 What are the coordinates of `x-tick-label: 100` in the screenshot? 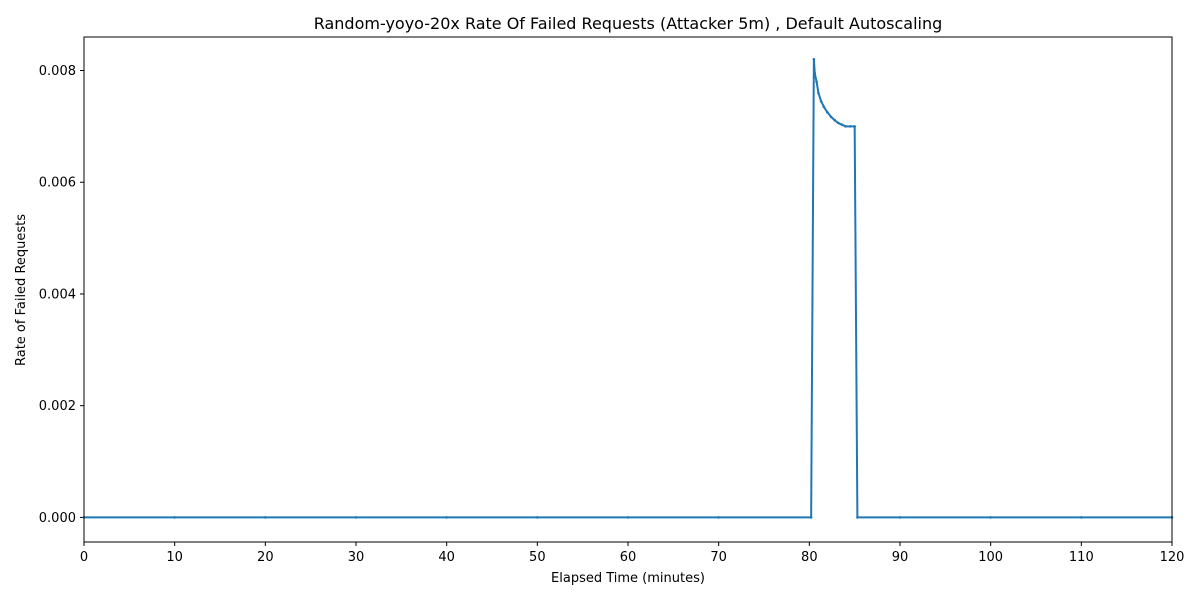 It's located at (990, 557).